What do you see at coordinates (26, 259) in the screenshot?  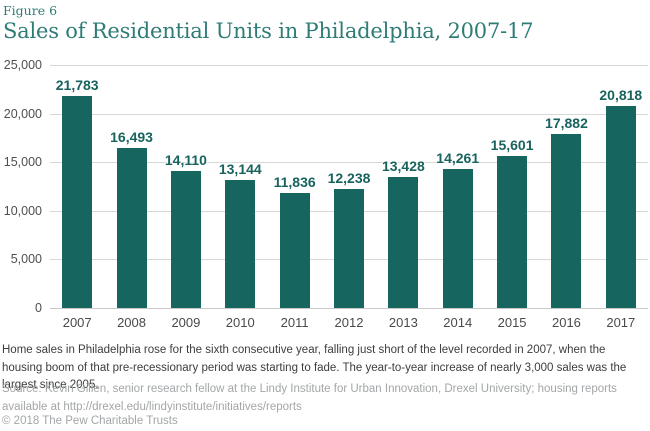 I see `y-axis-tick-label: 5,000` at bounding box center [26, 259].